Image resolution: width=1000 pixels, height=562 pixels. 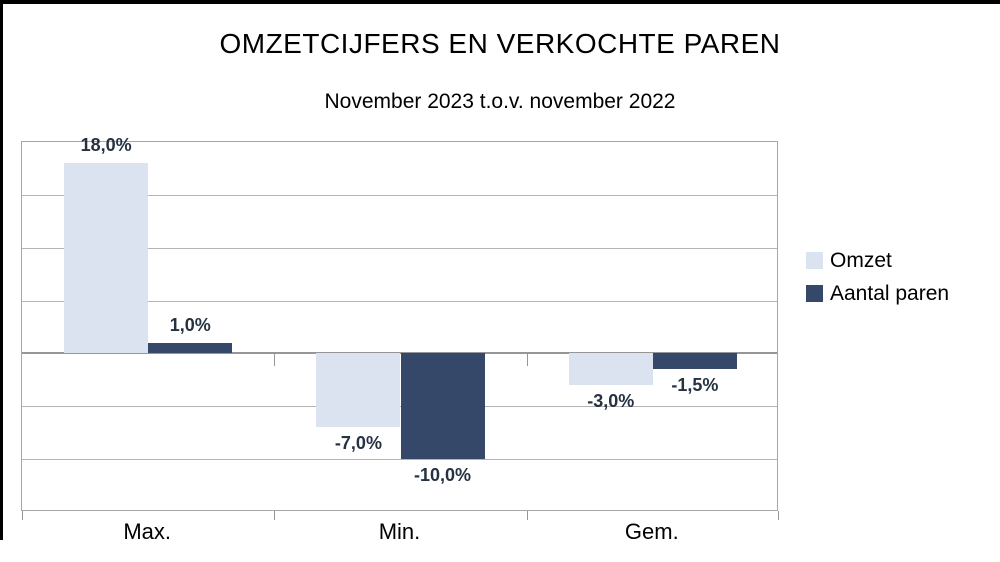 What do you see at coordinates (358, 390) in the screenshot?
I see `bar-omzet-min` at bounding box center [358, 390].